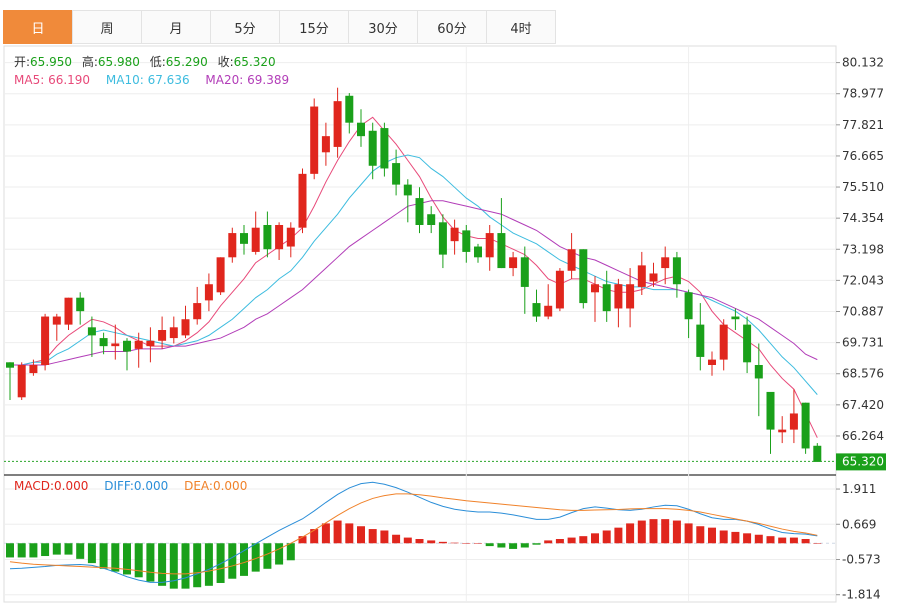 The width and height of the screenshot is (908, 606). What do you see at coordinates (314, 27) in the screenshot?
I see `tab-4: 15分` at bounding box center [314, 27].